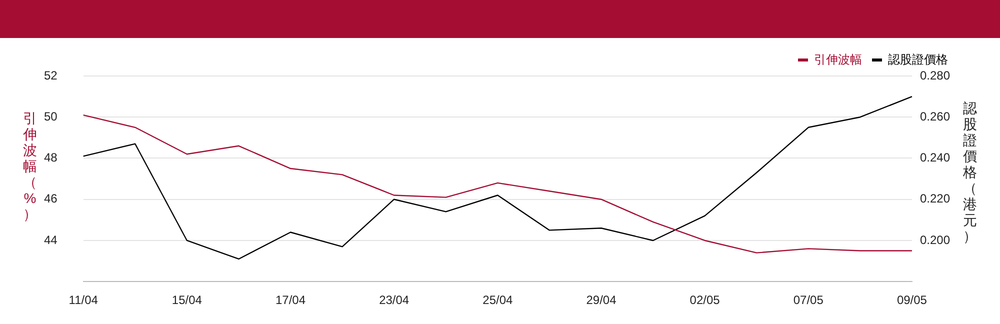 The image size is (1000, 324). What do you see at coordinates (935, 199) in the screenshot?
I see `y2-tick-label: 0.220` at bounding box center [935, 199].